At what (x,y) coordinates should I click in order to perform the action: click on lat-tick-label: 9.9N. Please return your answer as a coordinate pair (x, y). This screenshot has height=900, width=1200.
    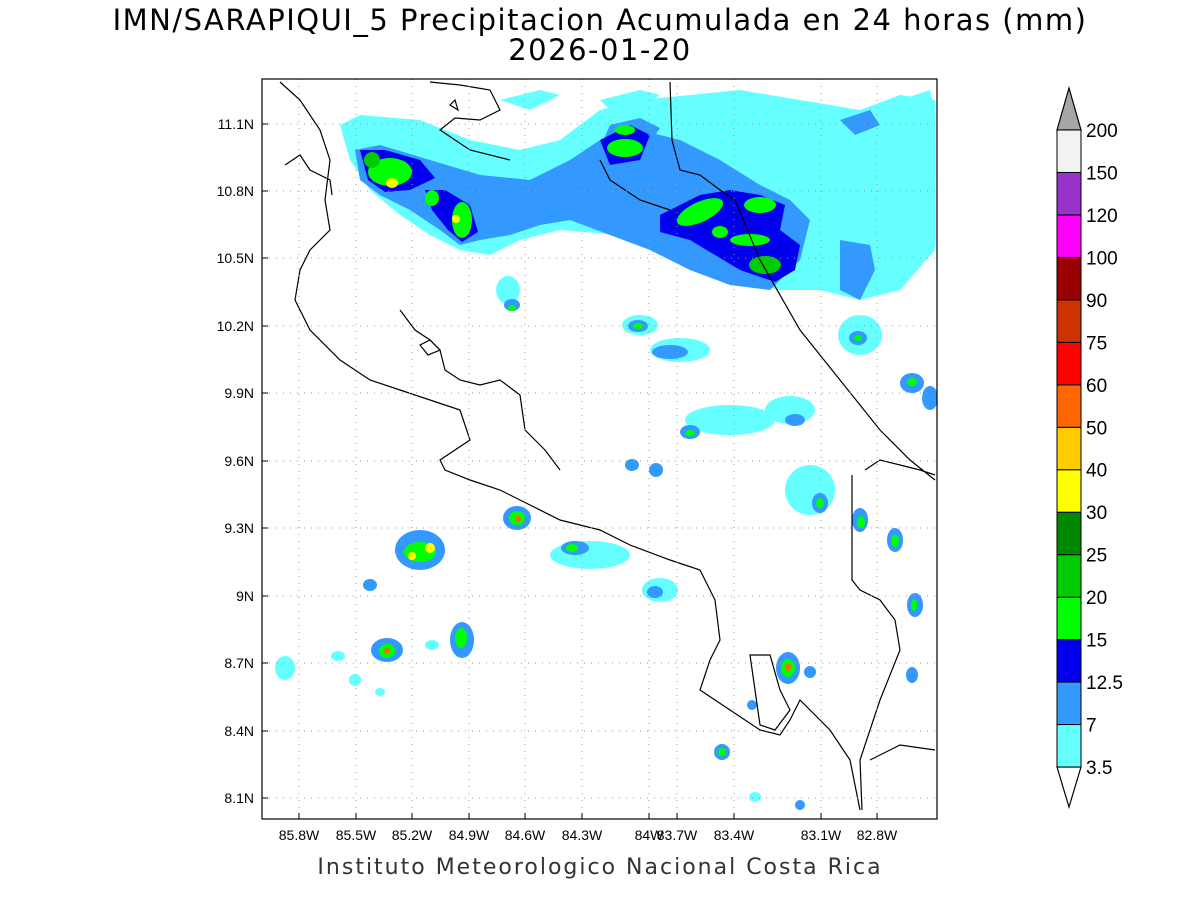
    Looking at the image, I should click on (239, 393).